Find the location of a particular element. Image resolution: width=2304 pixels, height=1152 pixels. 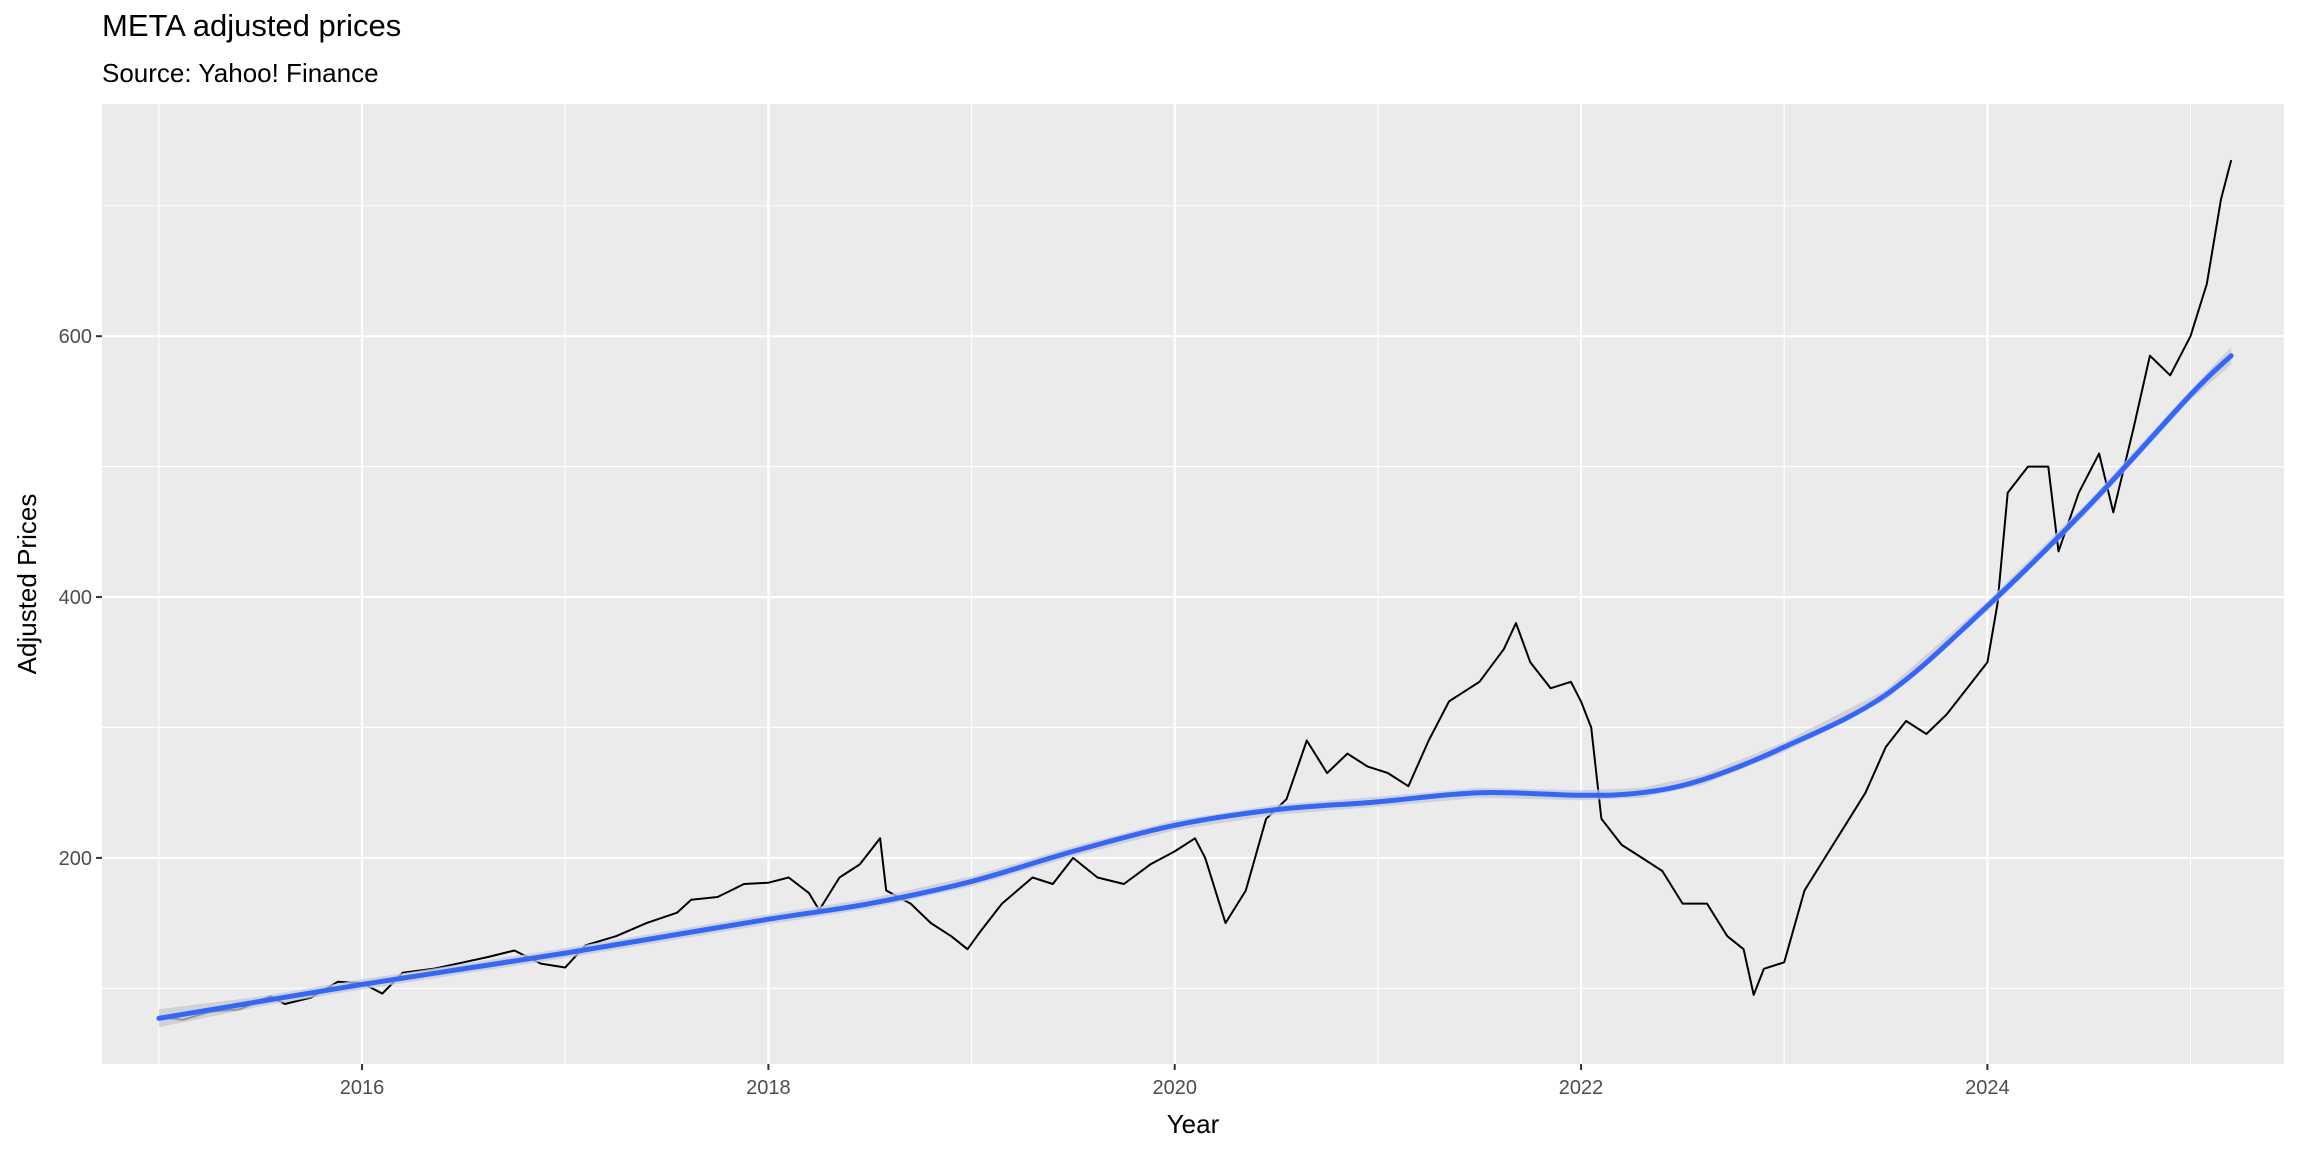

x-tick-label: 2024 is located at coordinates (1987, 1088).